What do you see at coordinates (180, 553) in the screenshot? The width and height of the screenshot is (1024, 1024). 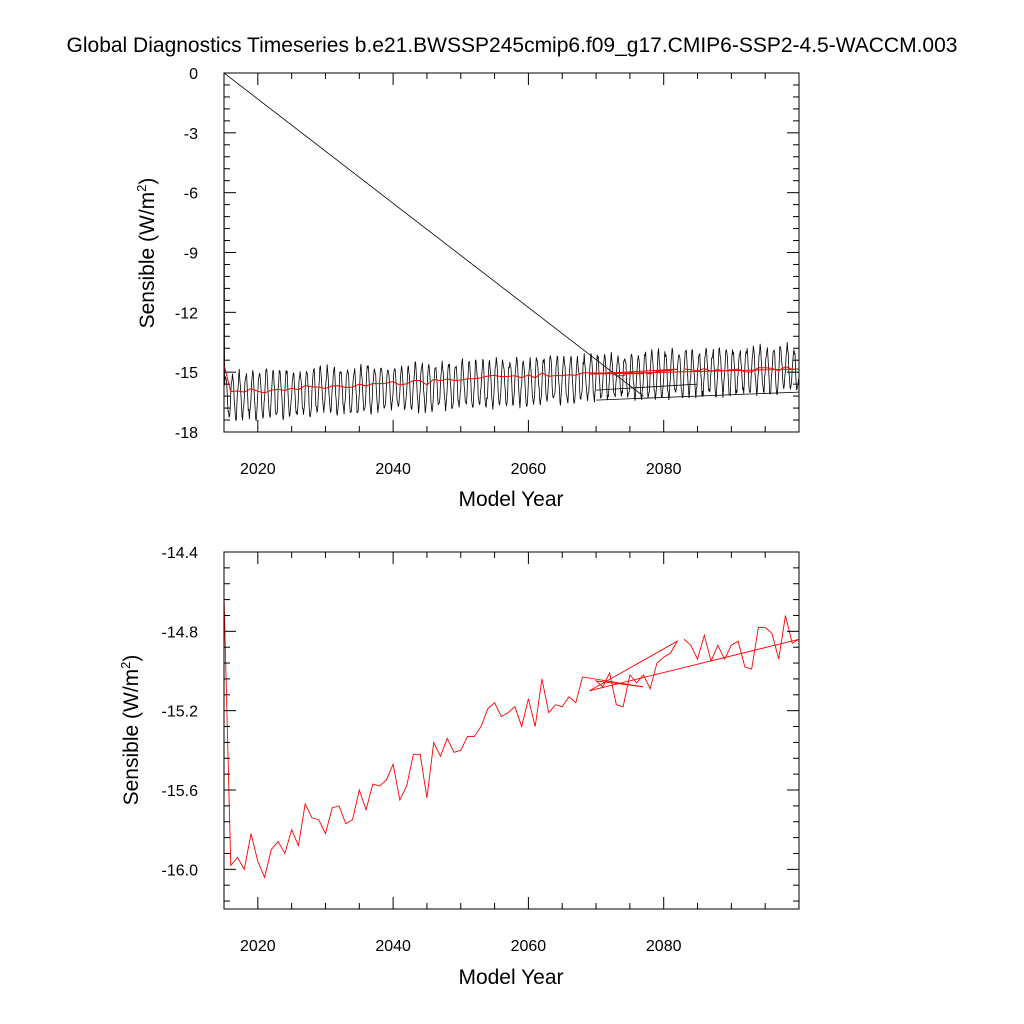 I see `bottom-y-tick-label: -14.4` at bounding box center [180, 553].